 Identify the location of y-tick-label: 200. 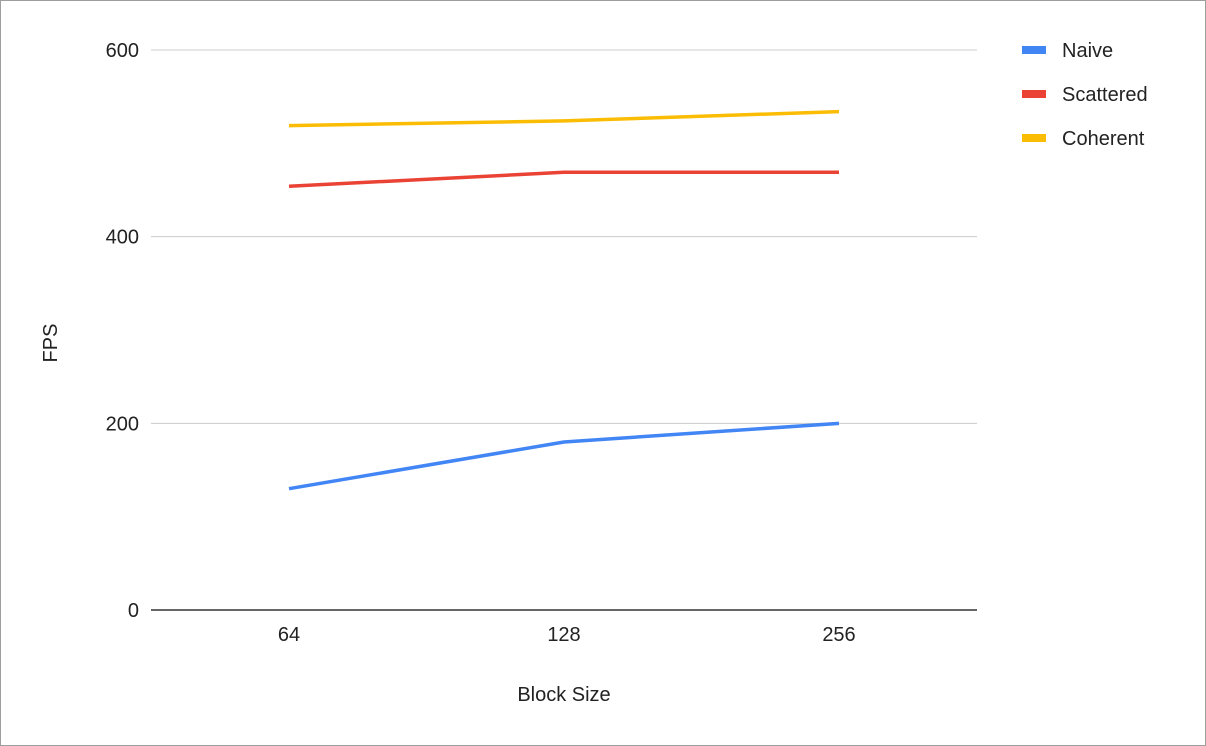
(122, 424).